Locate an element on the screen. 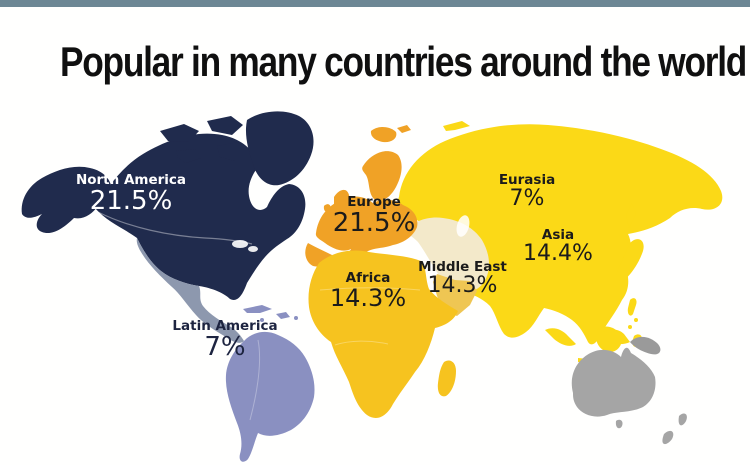 Image resolution: width=750 pixels, height=465 pixels. mainland-africa is located at coordinates (383, 334).